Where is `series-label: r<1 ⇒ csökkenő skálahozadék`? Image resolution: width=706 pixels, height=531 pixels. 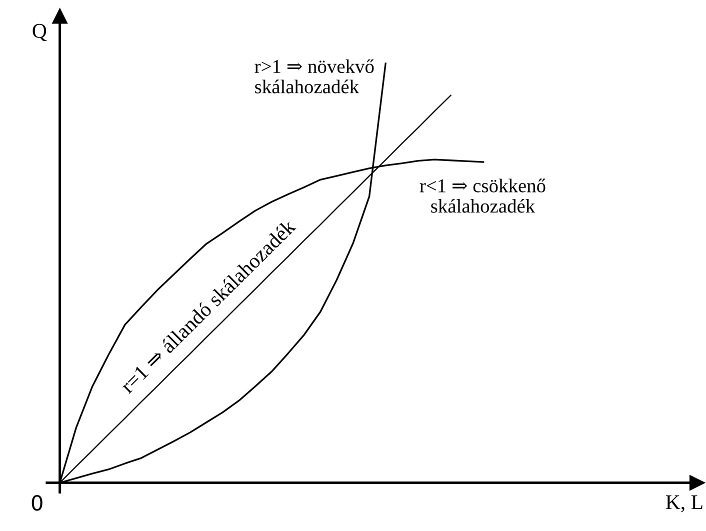
series-label: r<1 ⇒ csökkenő skálahozadék is located at coordinates (483, 195).